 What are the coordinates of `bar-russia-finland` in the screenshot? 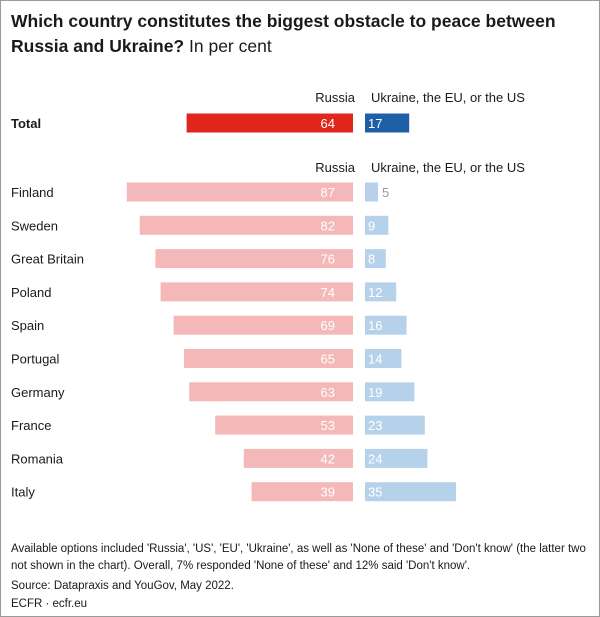 It's located at (239, 192).